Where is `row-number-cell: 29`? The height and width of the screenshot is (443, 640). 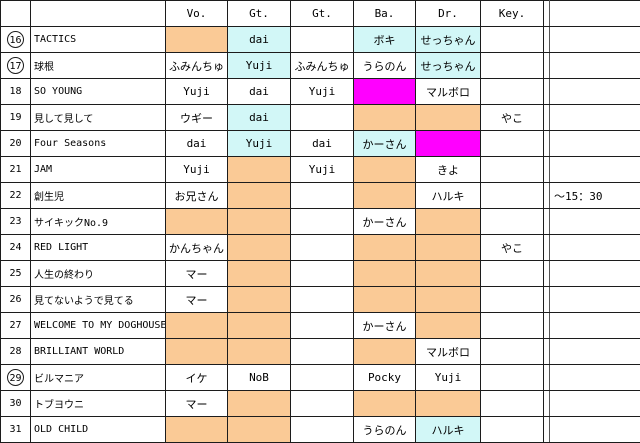
row-number-cell: 29 is located at coordinates (15, 377).